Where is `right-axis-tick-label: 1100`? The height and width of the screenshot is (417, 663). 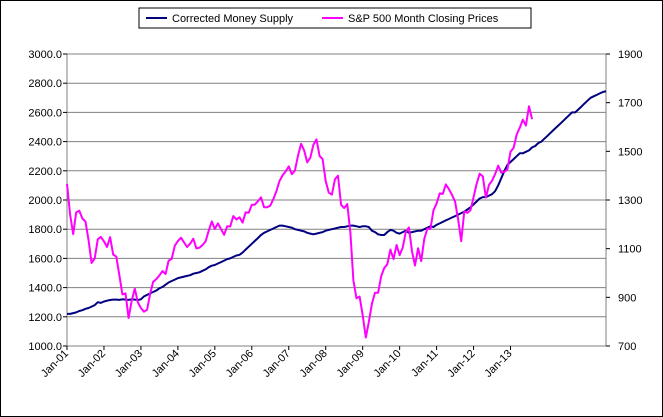 right-axis-tick-label: 1100 is located at coordinates (630, 250).